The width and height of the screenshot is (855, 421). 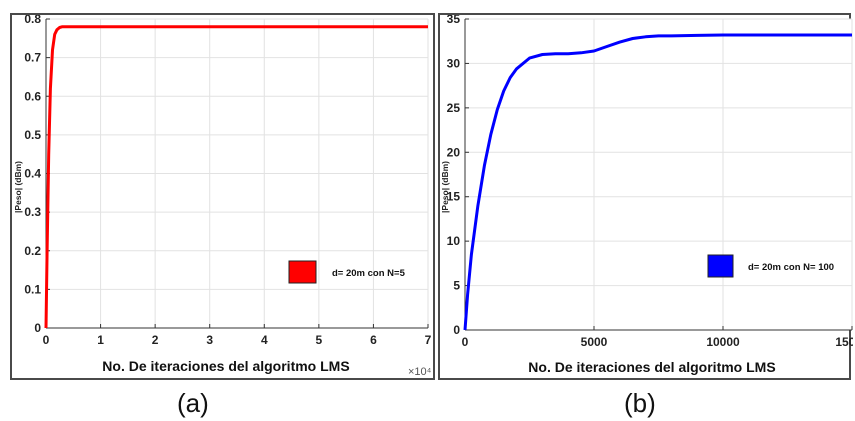 I want to click on x-tick-label: 15000, so click(x=844, y=342).